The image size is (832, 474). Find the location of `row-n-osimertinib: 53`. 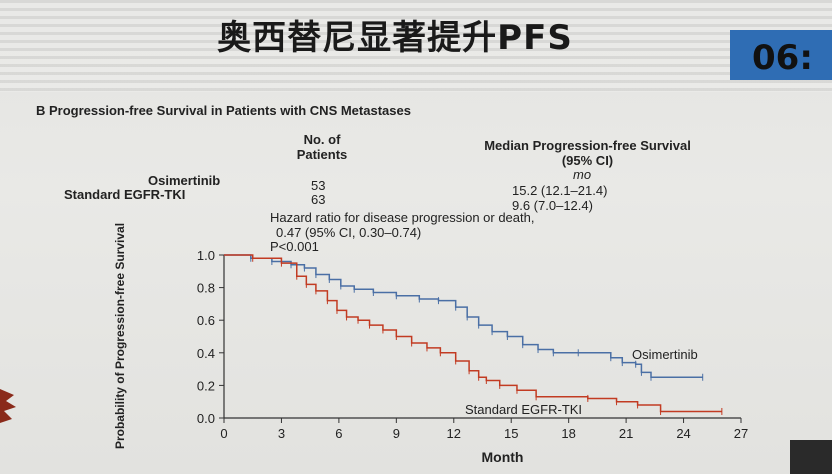

row-n-osimertinib: 53 is located at coordinates (318, 185).